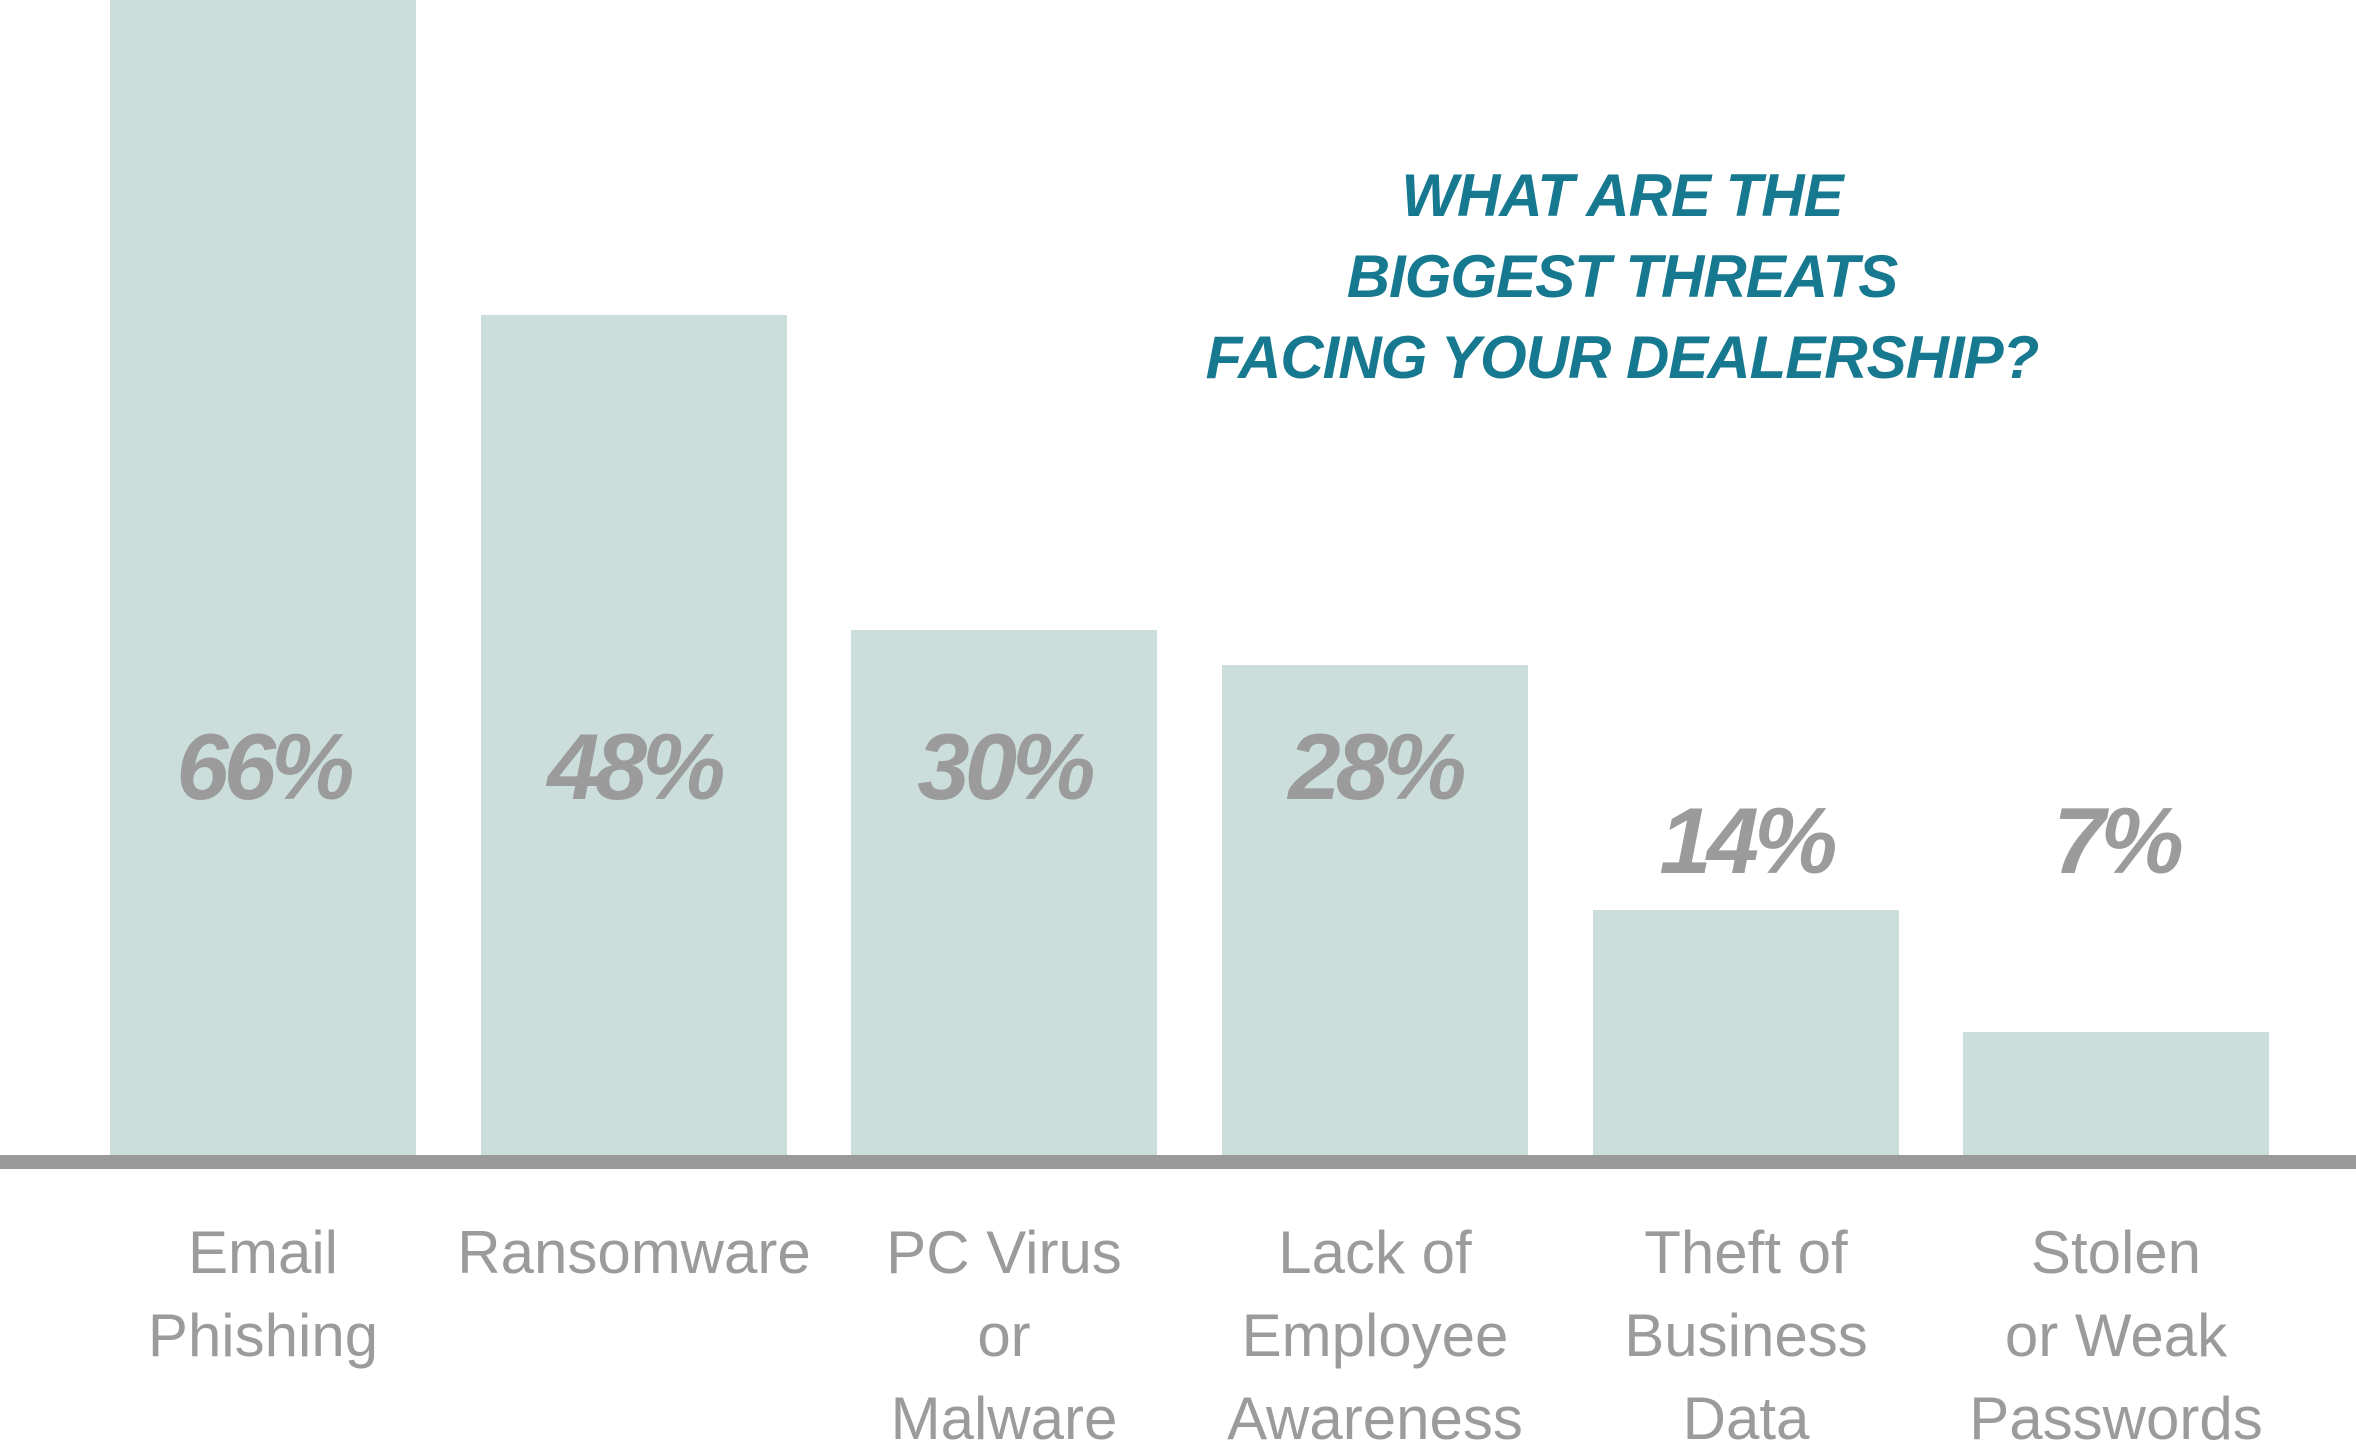 This screenshot has width=2356, height=1450. Describe the element at coordinates (1375, 1252) in the screenshot. I see `bar-category-line: Lack of` at that location.